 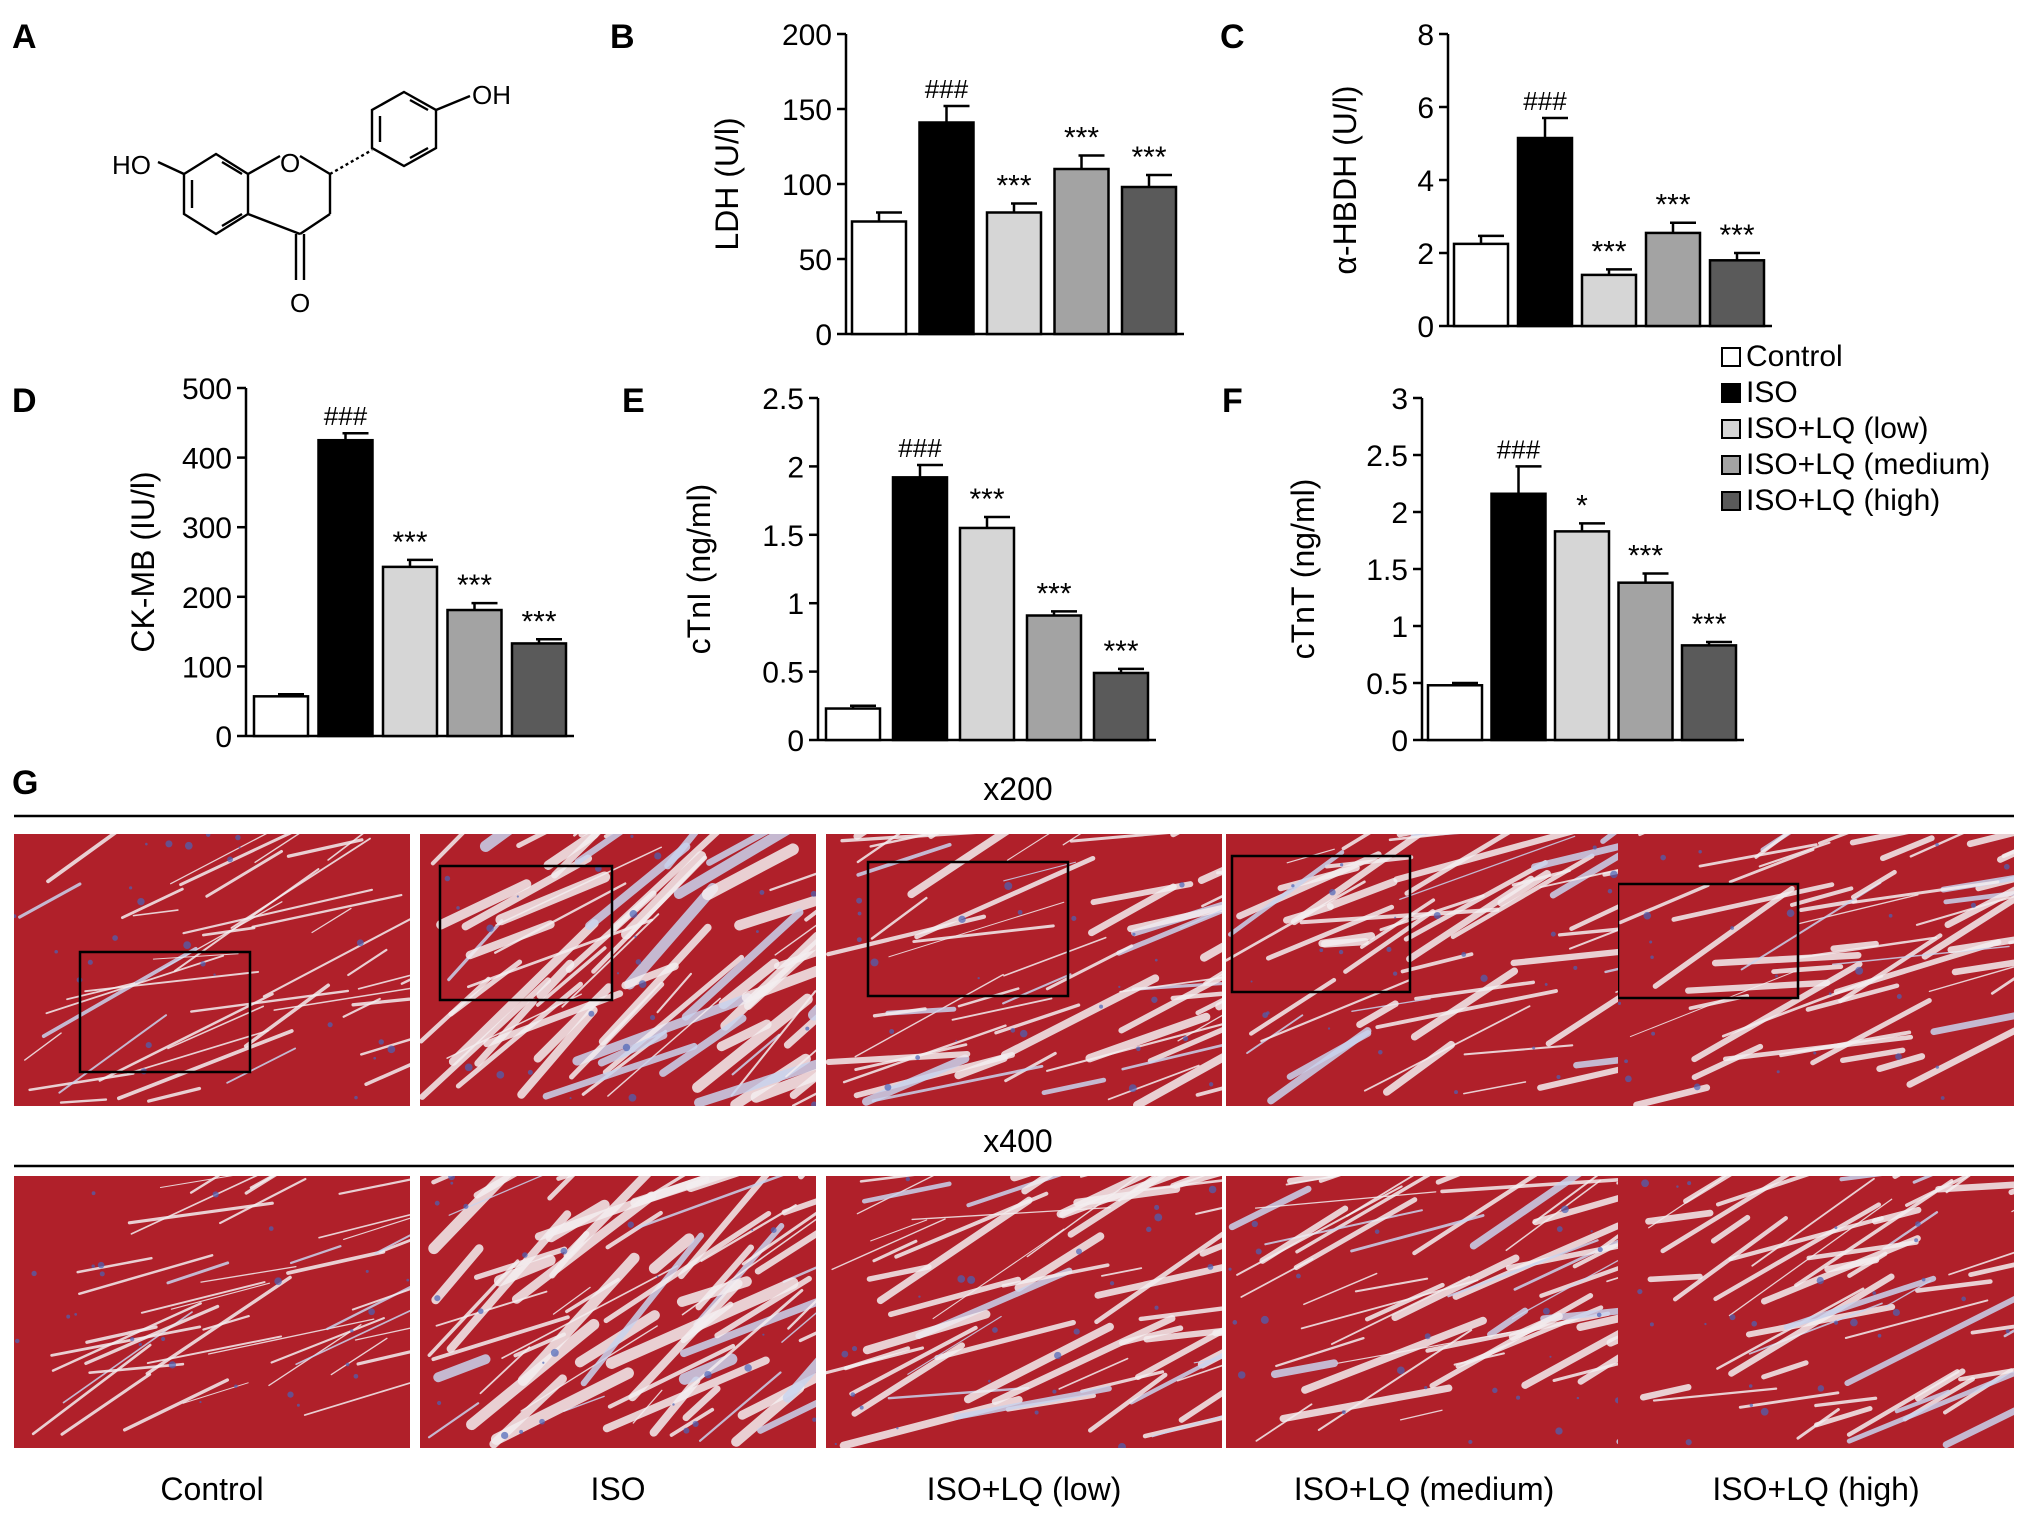 What do you see at coordinates (351, 162) in the screenshot?
I see `stereo-bond` at bounding box center [351, 162].